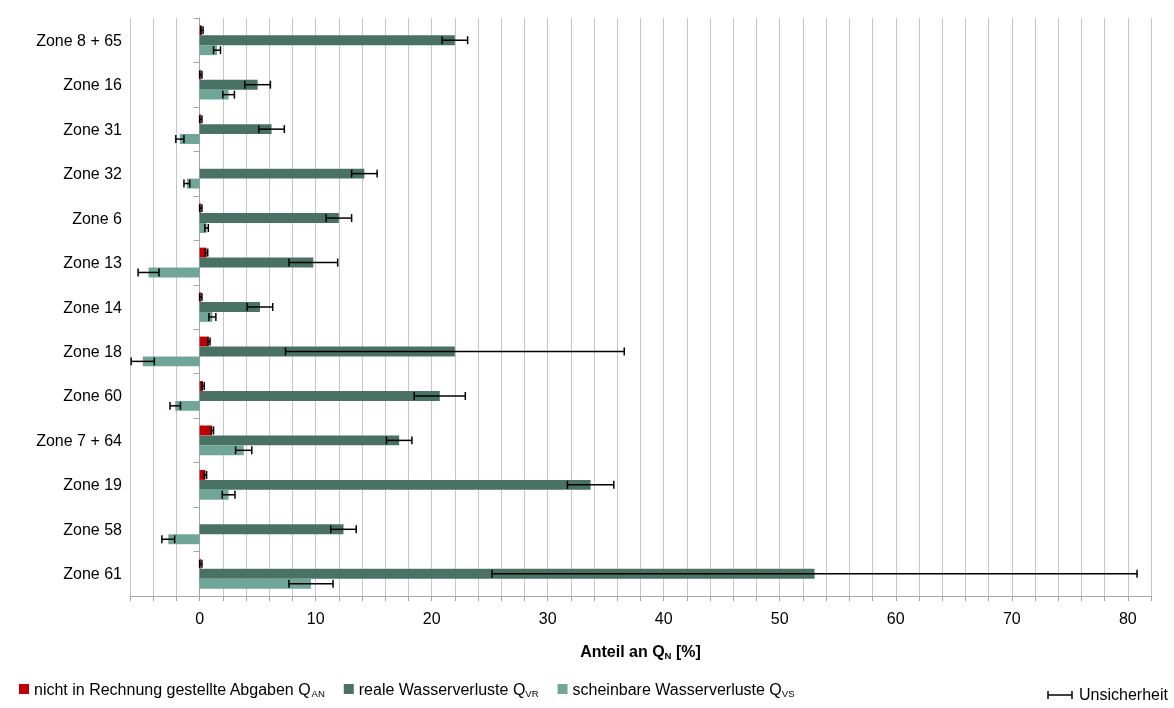 The height and width of the screenshot is (708, 1174). I want to click on x-tick-label: 0, so click(200, 618).